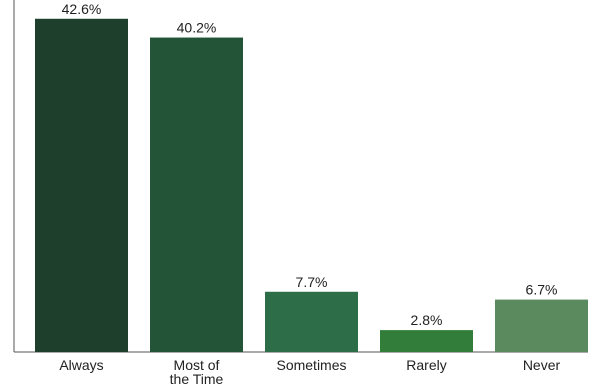  What do you see at coordinates (312, 282) in the screenshot?
I see `value-label-2: 7.7%` at bounding box center [312, 282].